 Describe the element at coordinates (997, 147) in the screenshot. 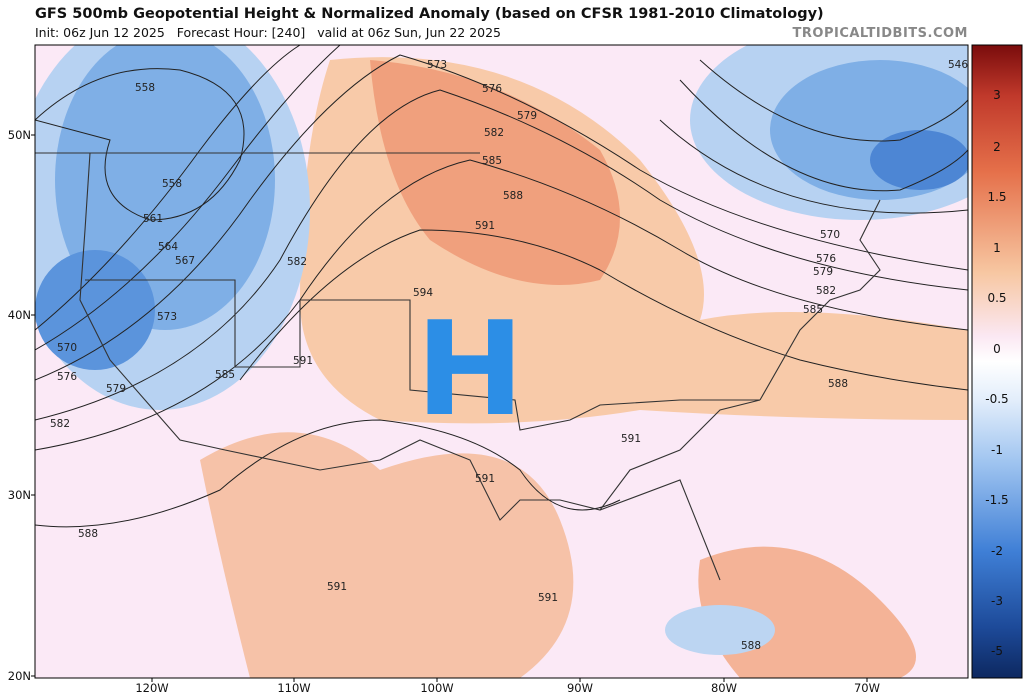

I see `colorbar-label: 2` at that location.